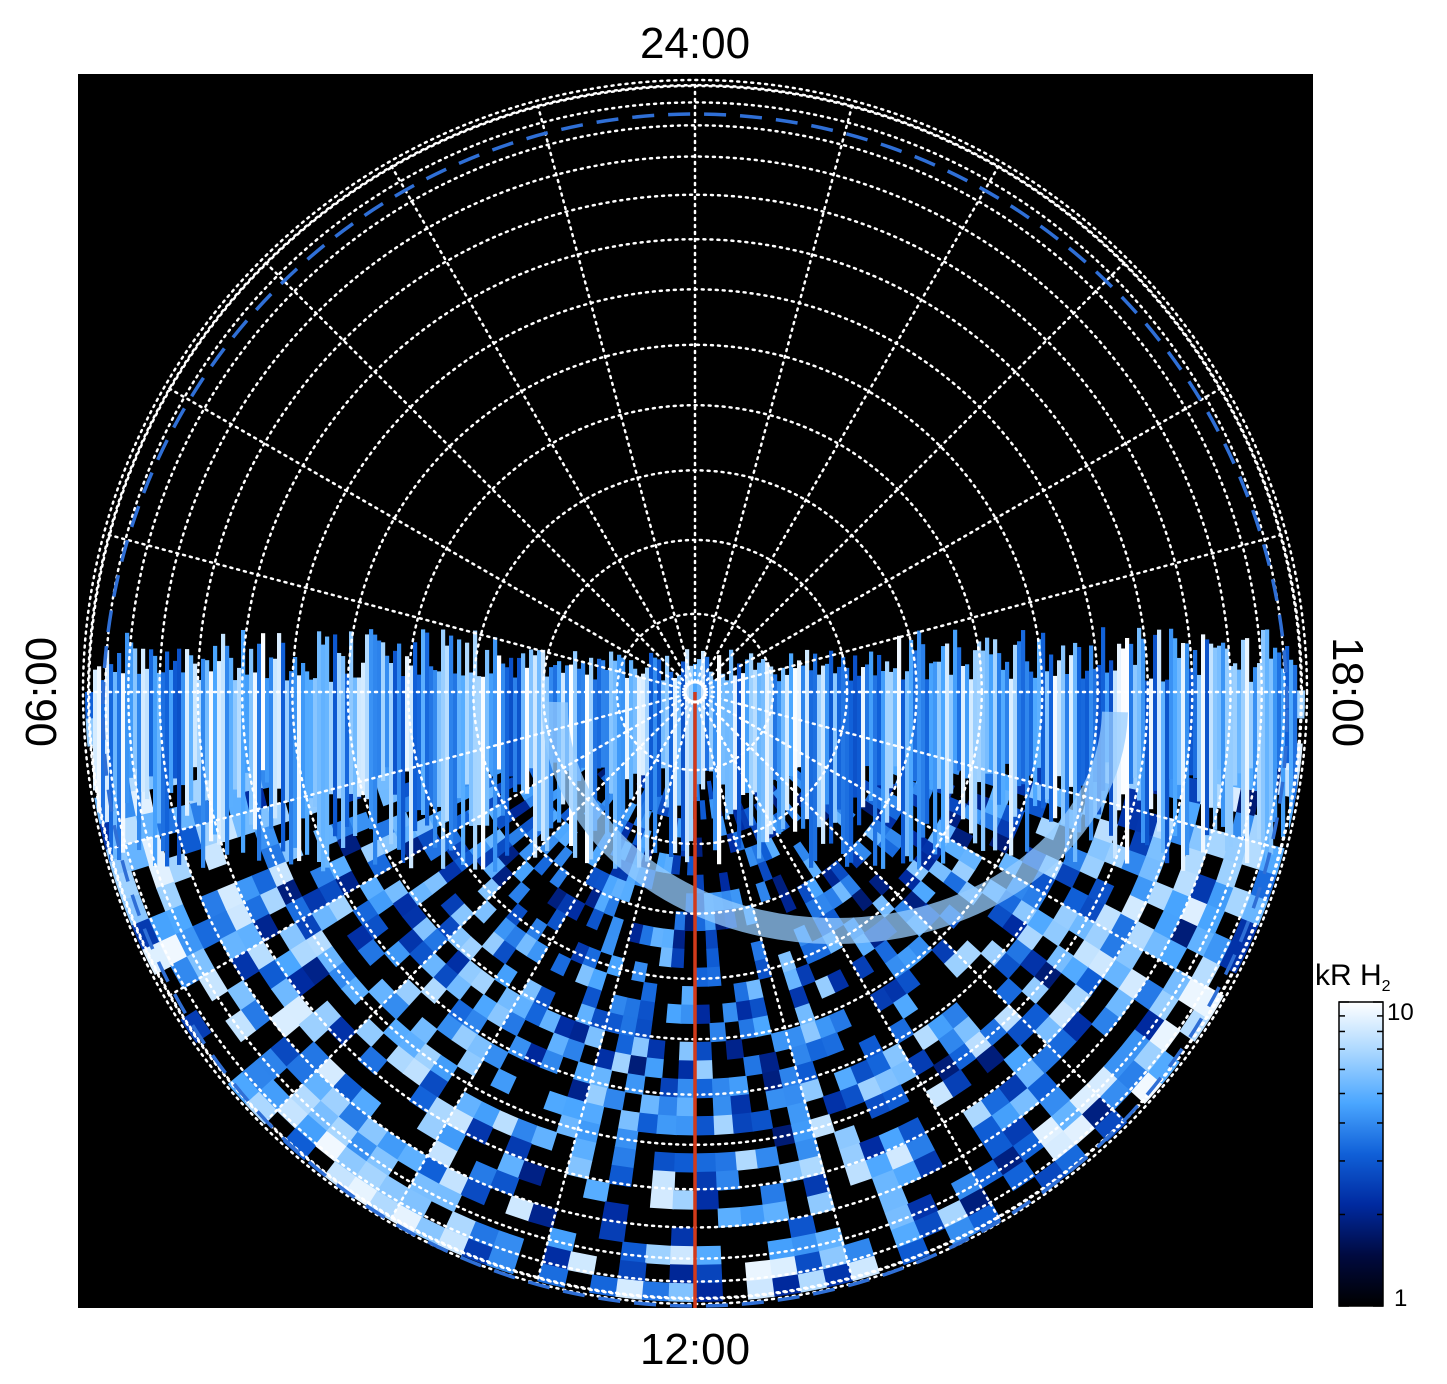 The width and height of the screenshot is (1447, 1384). I want to click on colorbar-title-subscript: 2, so click(1386, 986).